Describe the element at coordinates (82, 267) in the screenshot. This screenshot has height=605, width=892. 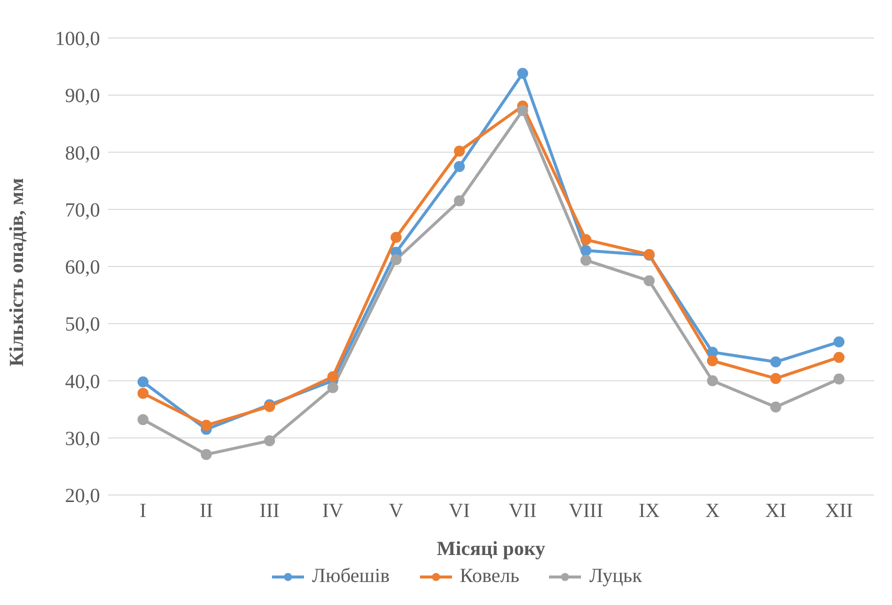
I see `y-tick-label: 60,0` at that location.